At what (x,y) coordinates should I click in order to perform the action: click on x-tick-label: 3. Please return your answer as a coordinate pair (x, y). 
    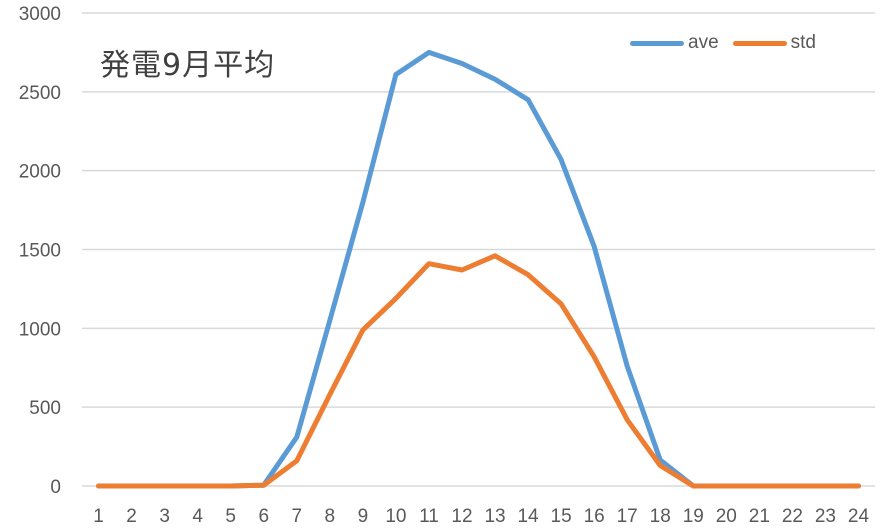
    Looking at the image, I should click on (164, 516).